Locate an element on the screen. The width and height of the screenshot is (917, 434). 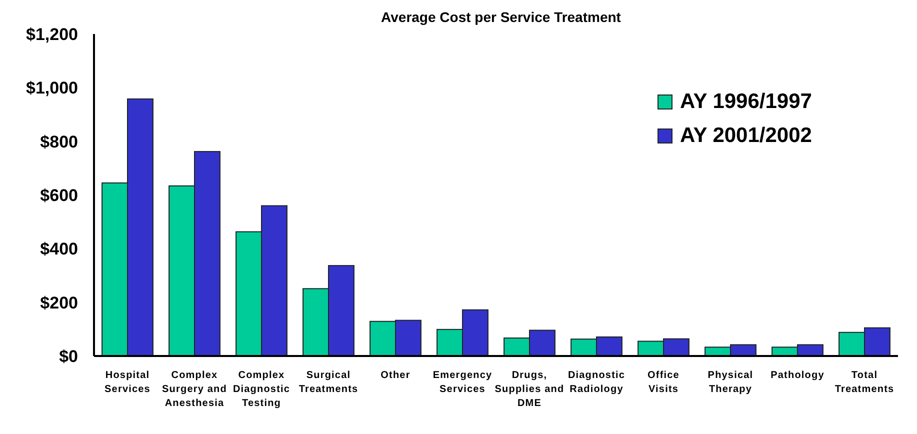
x-tick-label: Office Visits is located at coordinates (664, 382).